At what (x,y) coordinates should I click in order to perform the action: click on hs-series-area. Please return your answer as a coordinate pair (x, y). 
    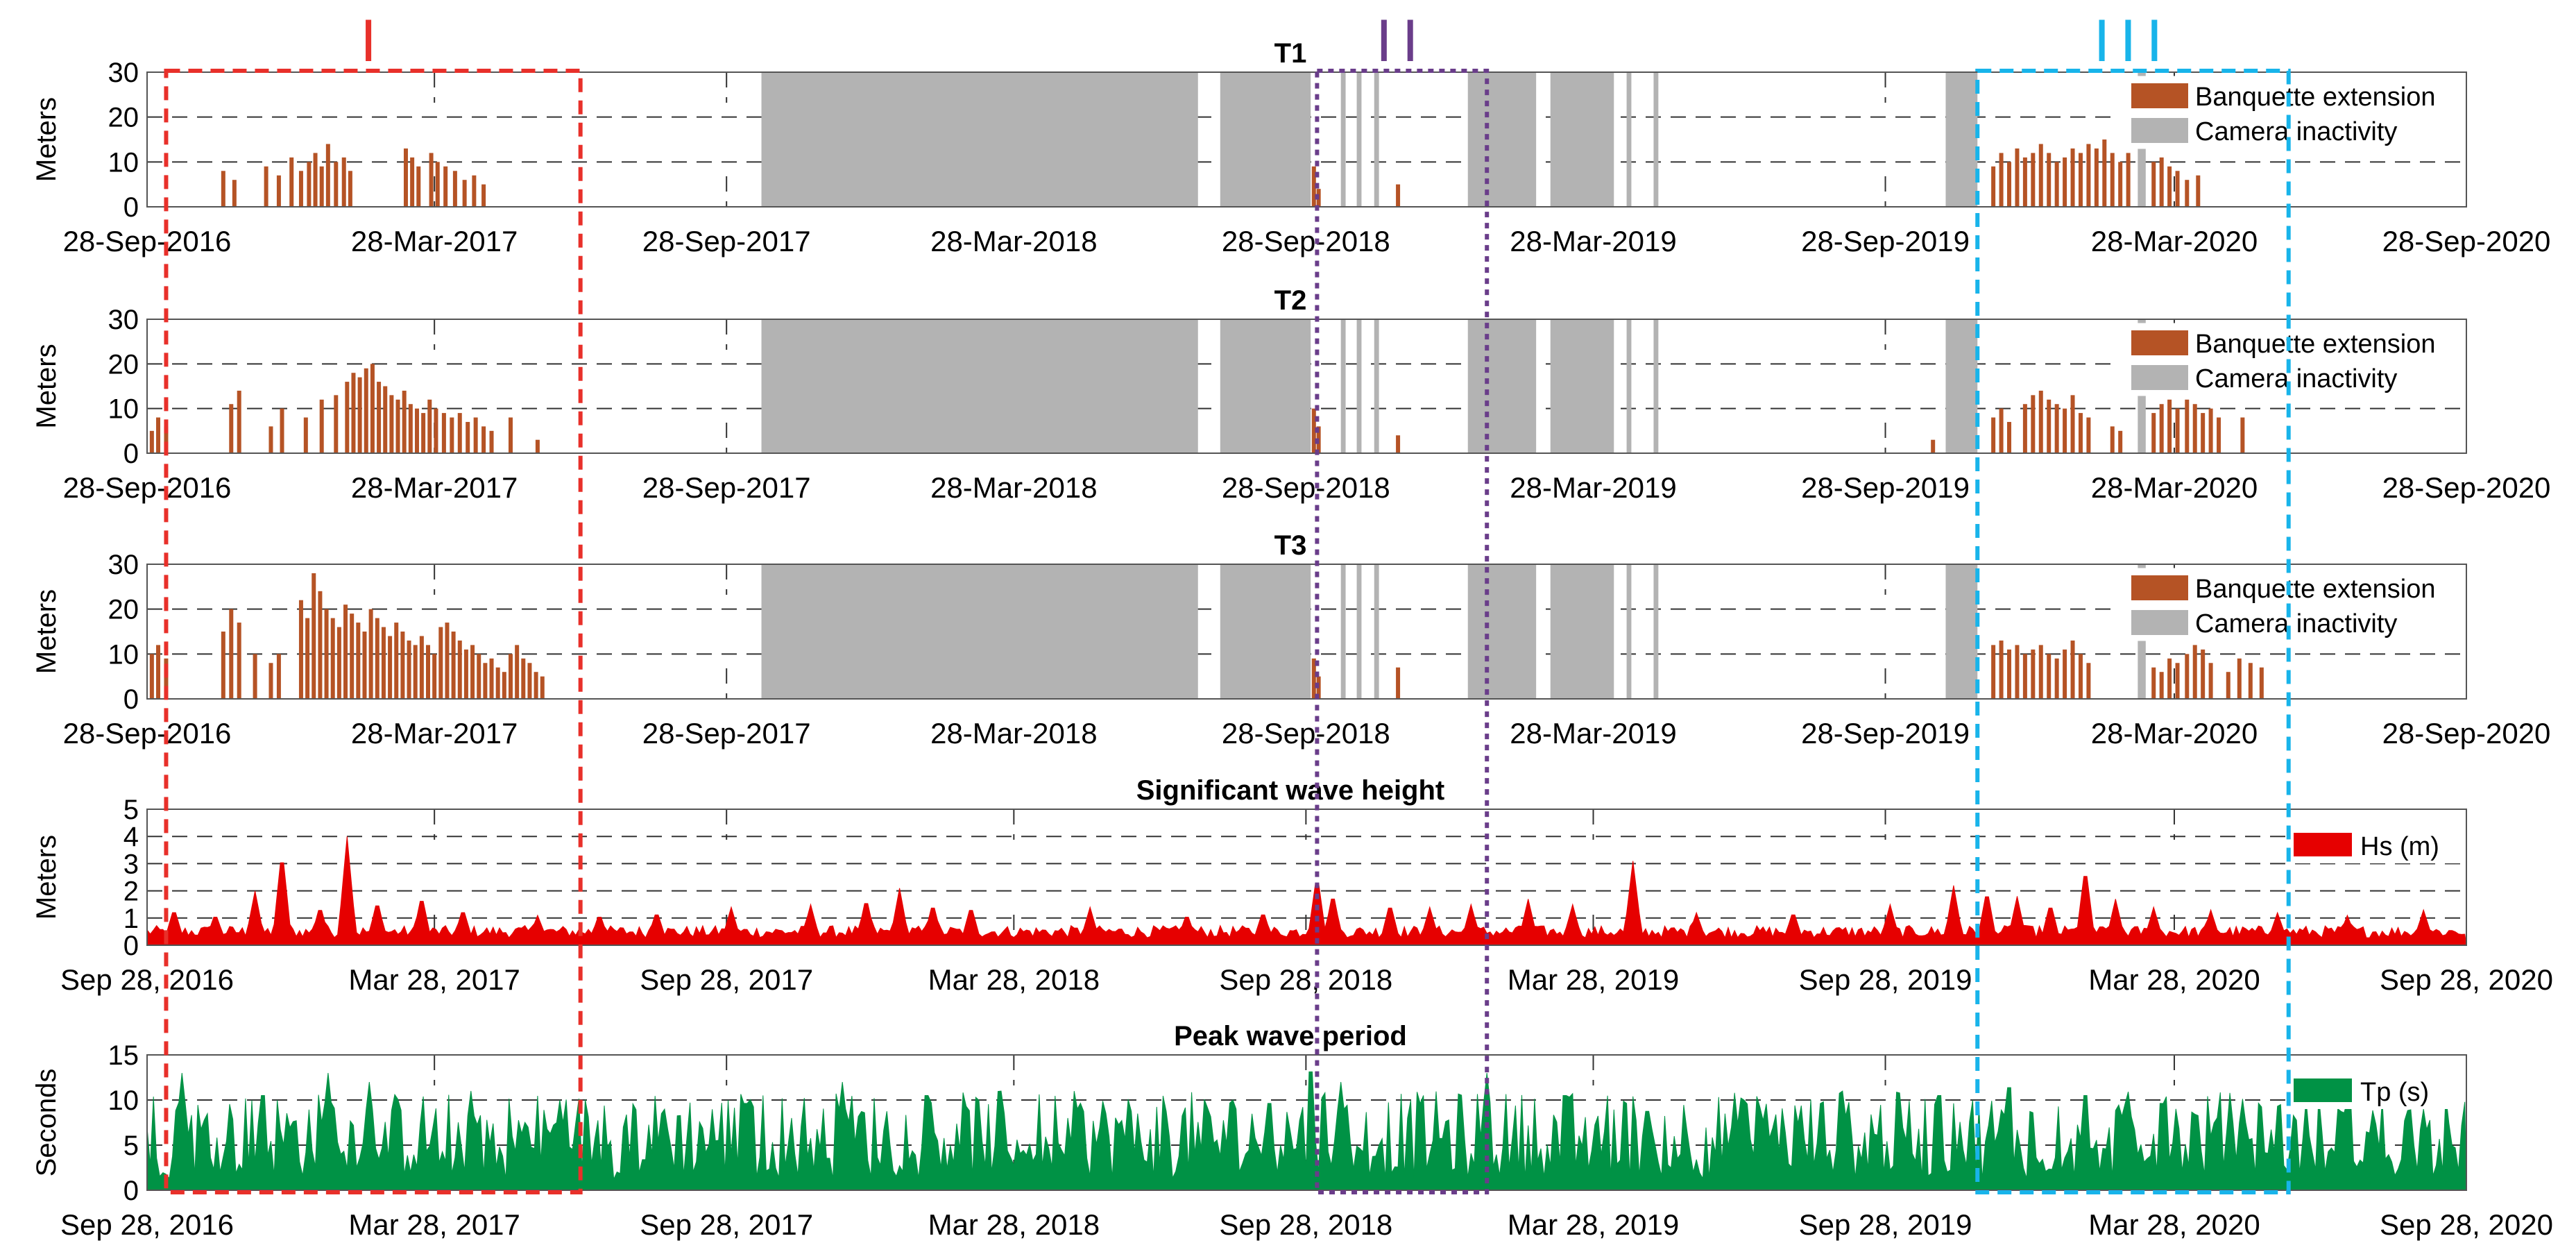
    Looking at the image, I should click on (1306, 891).